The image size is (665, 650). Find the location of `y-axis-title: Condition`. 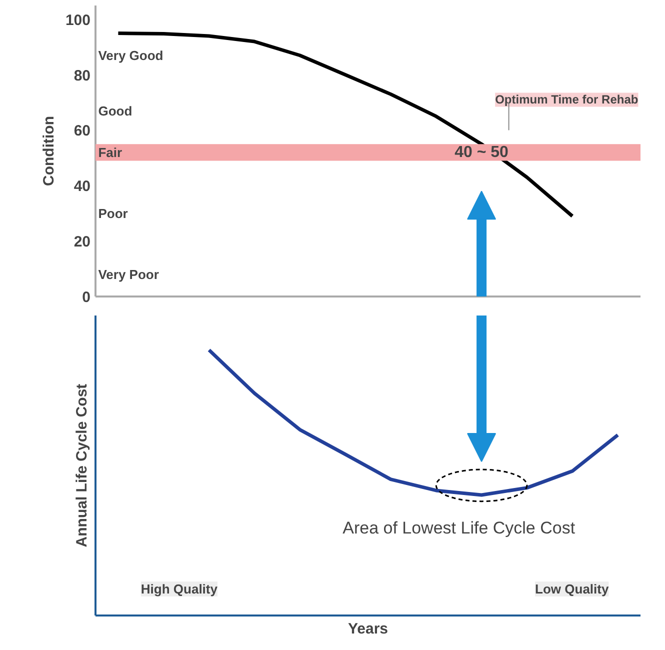

y-axis-title: Condition is located at coordinates (49, 151).